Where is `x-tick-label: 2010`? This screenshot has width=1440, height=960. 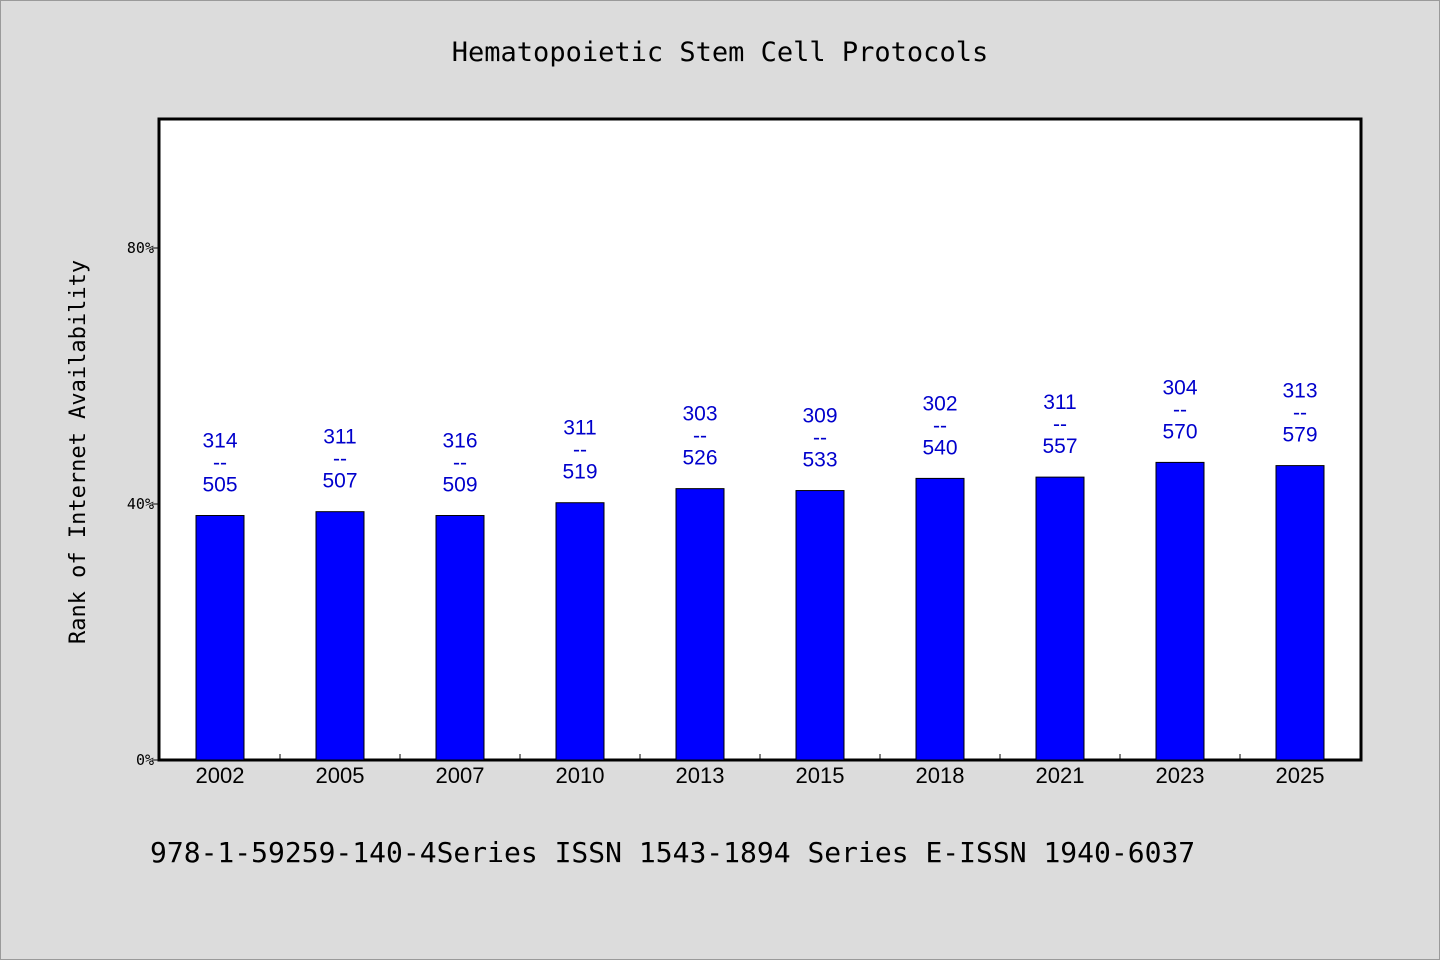
x-tick-label: 2010 is located at coordinates (580, 775).